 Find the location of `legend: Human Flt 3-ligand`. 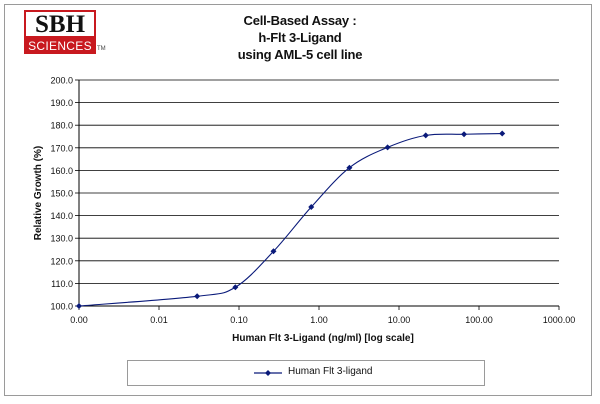

legend: Human Flt 3-ligand is located at coordinates (306, 373).